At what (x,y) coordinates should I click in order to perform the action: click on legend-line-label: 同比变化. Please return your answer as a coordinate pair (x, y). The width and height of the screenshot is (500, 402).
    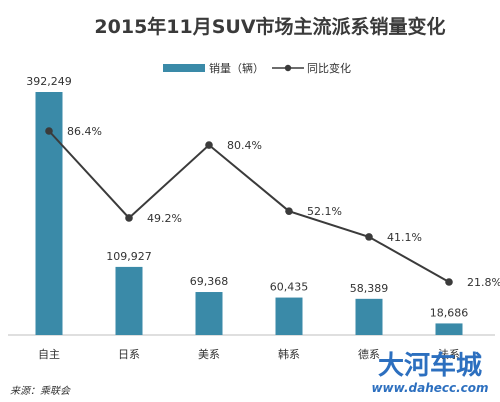
    Looking at the image, I should click on (329, 68).